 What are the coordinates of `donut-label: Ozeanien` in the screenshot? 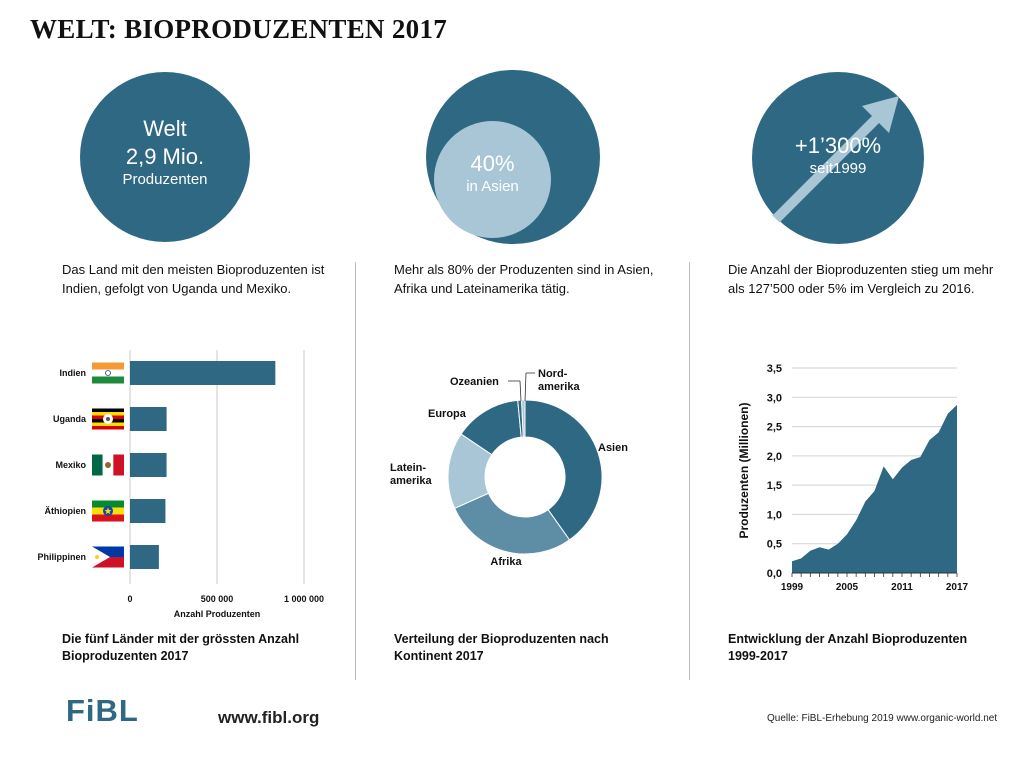 It's located at (474, 382).